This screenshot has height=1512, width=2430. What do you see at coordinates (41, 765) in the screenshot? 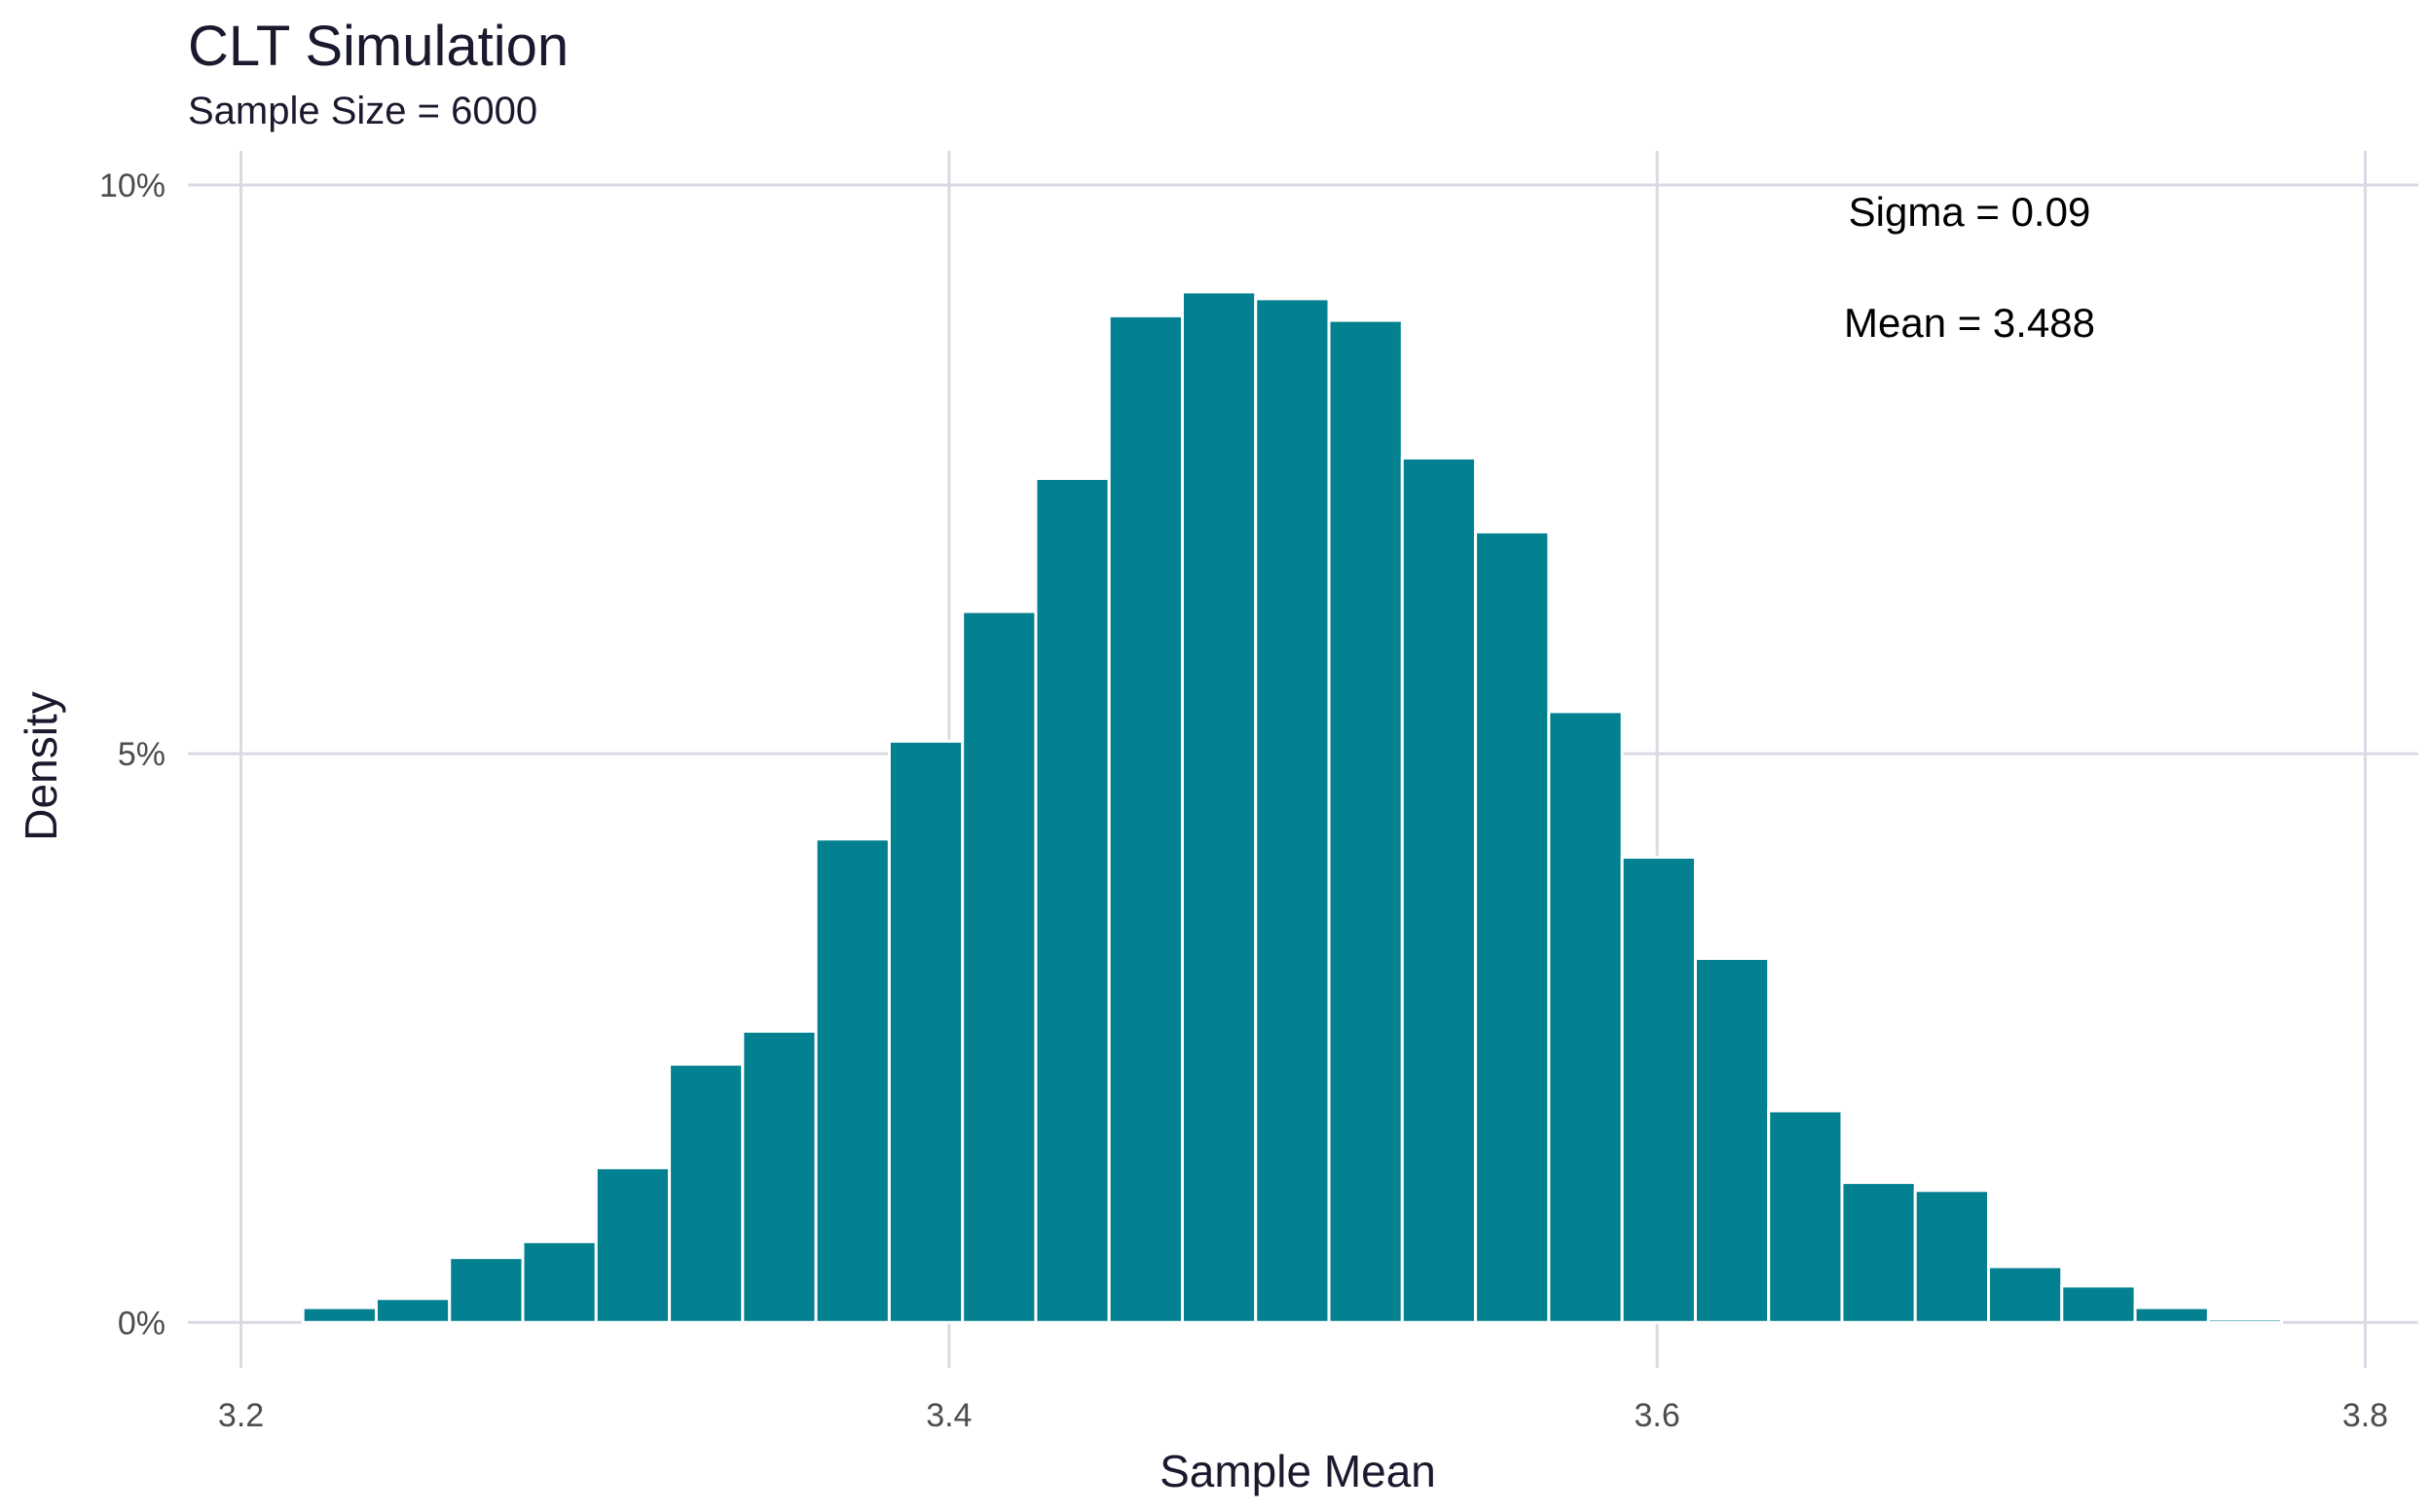
I see `y-axis-title: Density` at bounding box center [41, 765].